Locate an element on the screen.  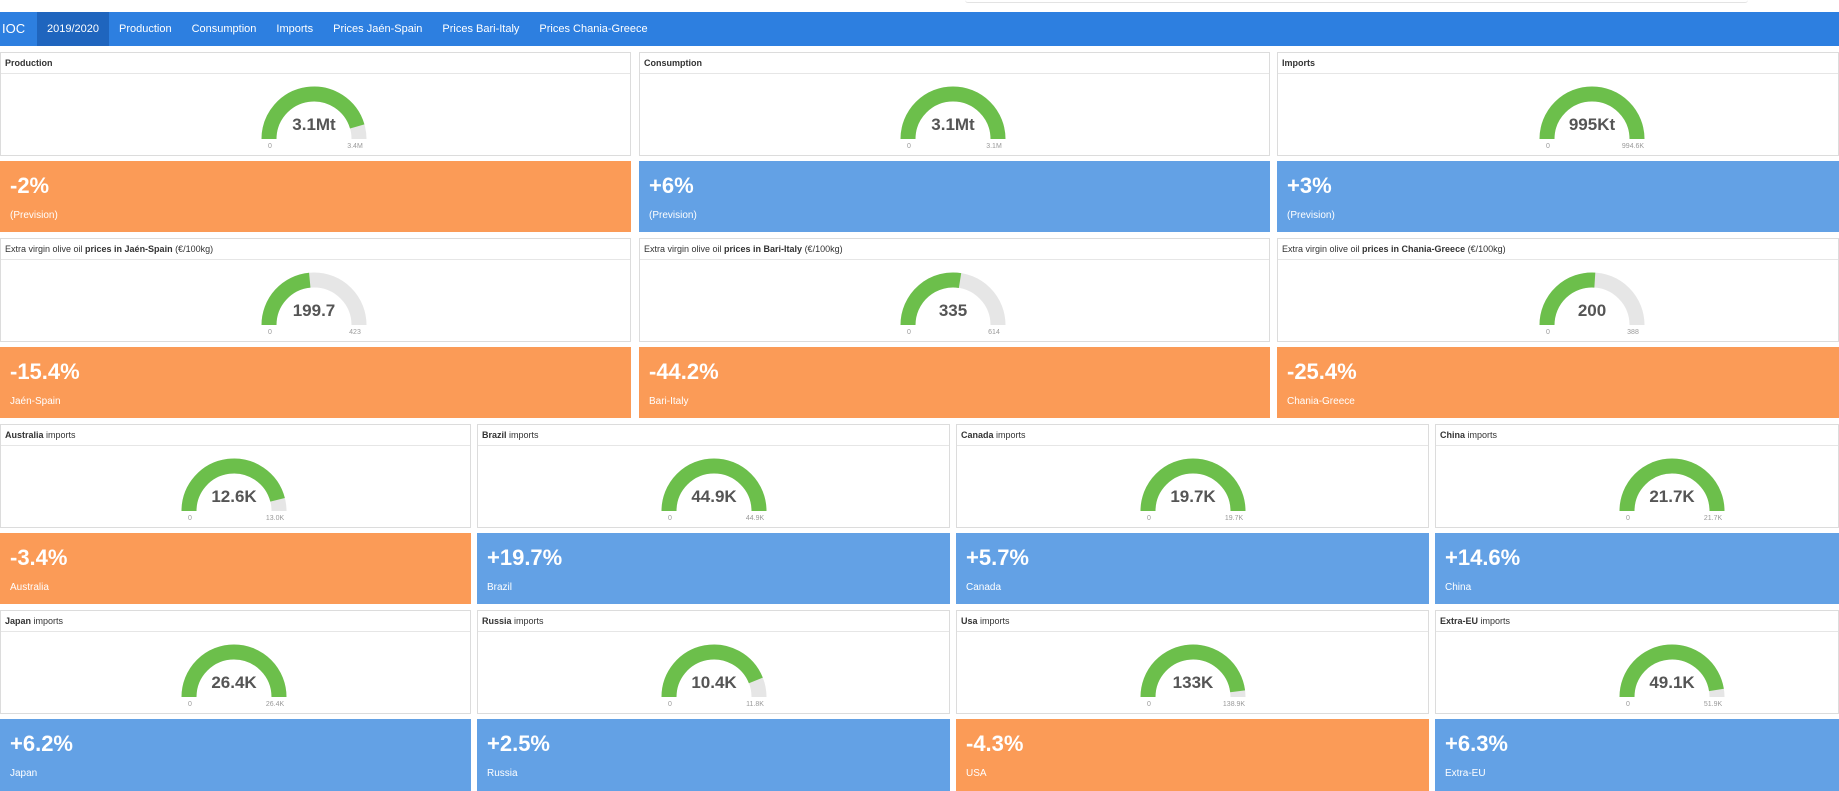
panel-japan: Japan imports 26.4K 0 26.4K is located at coordinates (235, 662).